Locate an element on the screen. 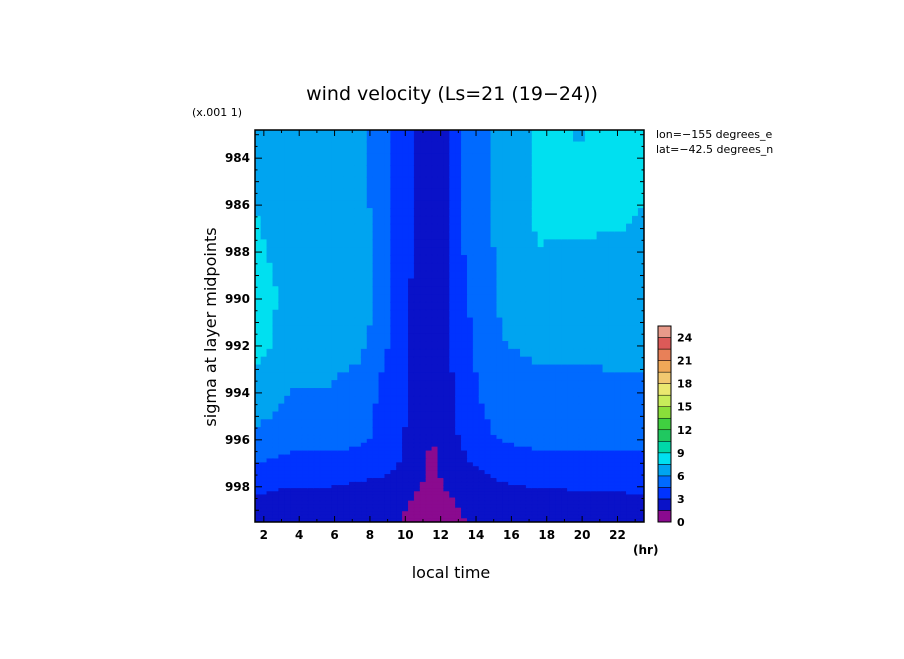  x-axis-label: local time is located at coordinates (451, 572).